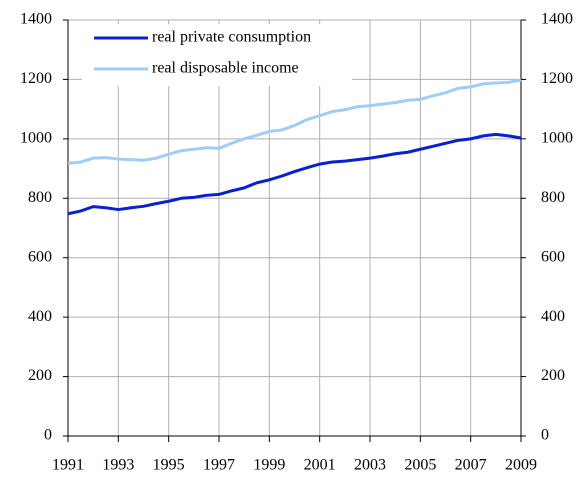 The image size is (582, 477). I want to click on y2-tick-label: 1400, so click(557, 19).